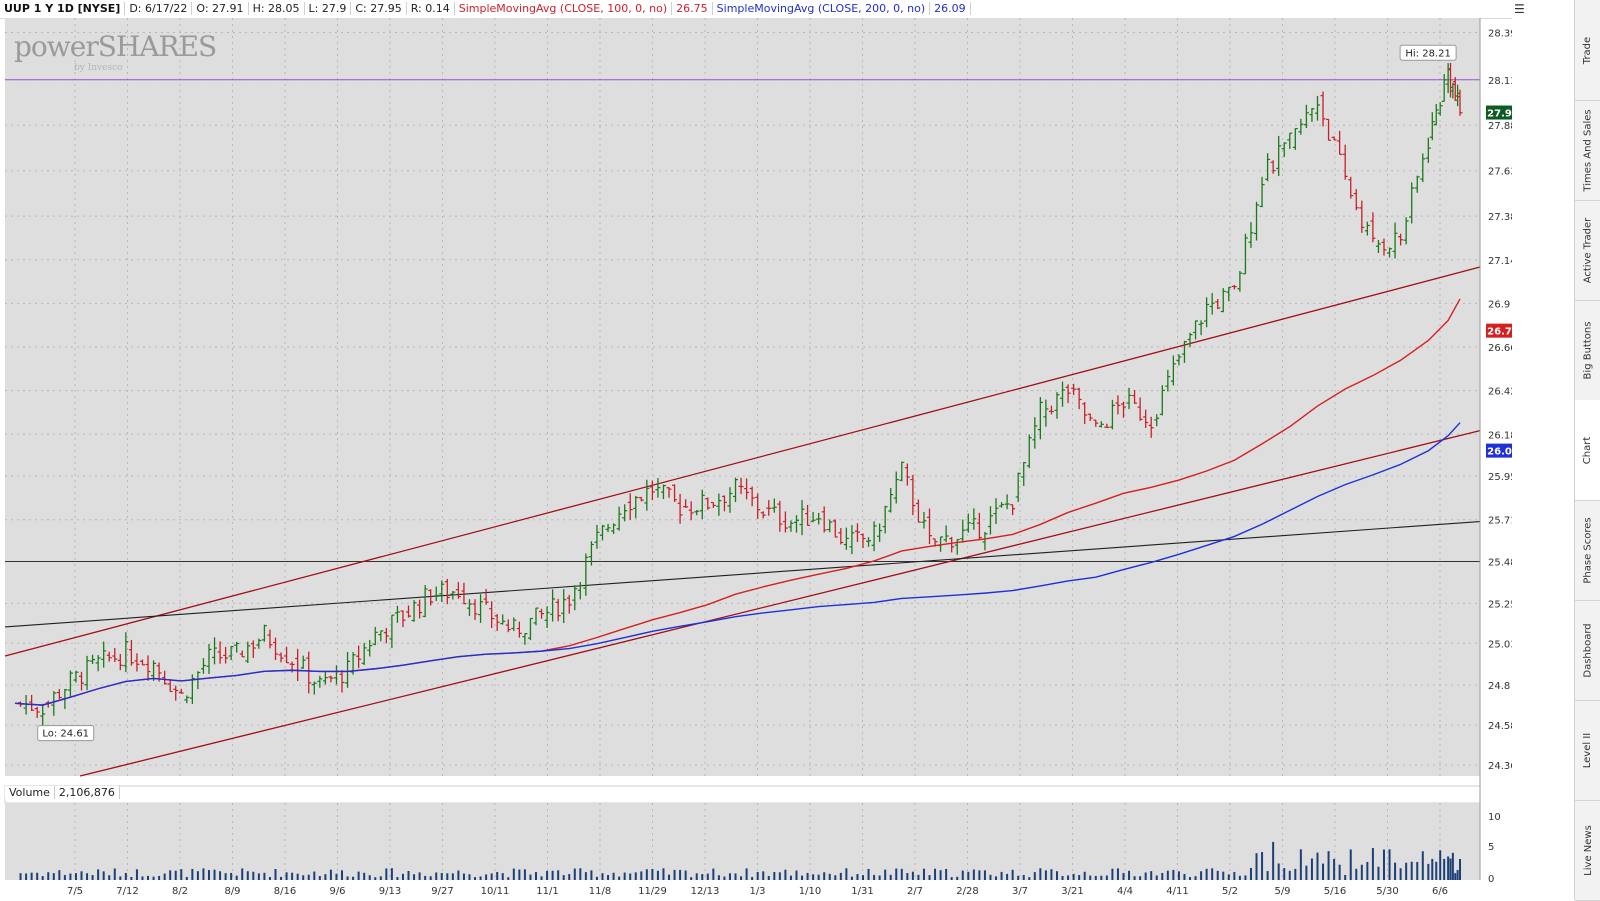 The width and height of the screenshot is (1600, 901). What do you see at coordinates (63, 8) in the screenshot?
I see `symbol-label: UUP 1 Y 1D [NYSE]` at bounding box center [63, 8].